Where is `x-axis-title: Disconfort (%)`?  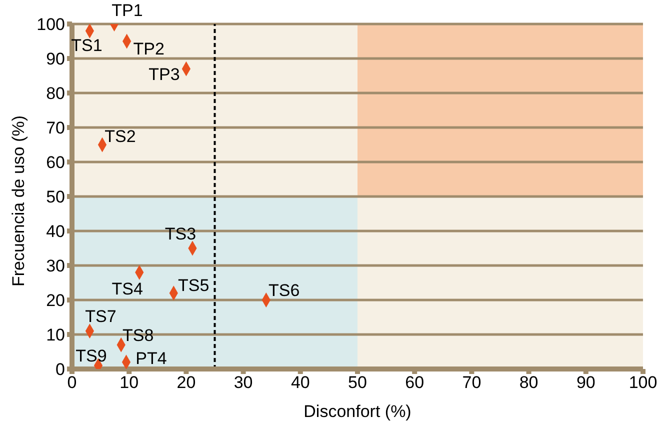 x-axis-title: Disconfort (%) is located at coordinates (358, 411).